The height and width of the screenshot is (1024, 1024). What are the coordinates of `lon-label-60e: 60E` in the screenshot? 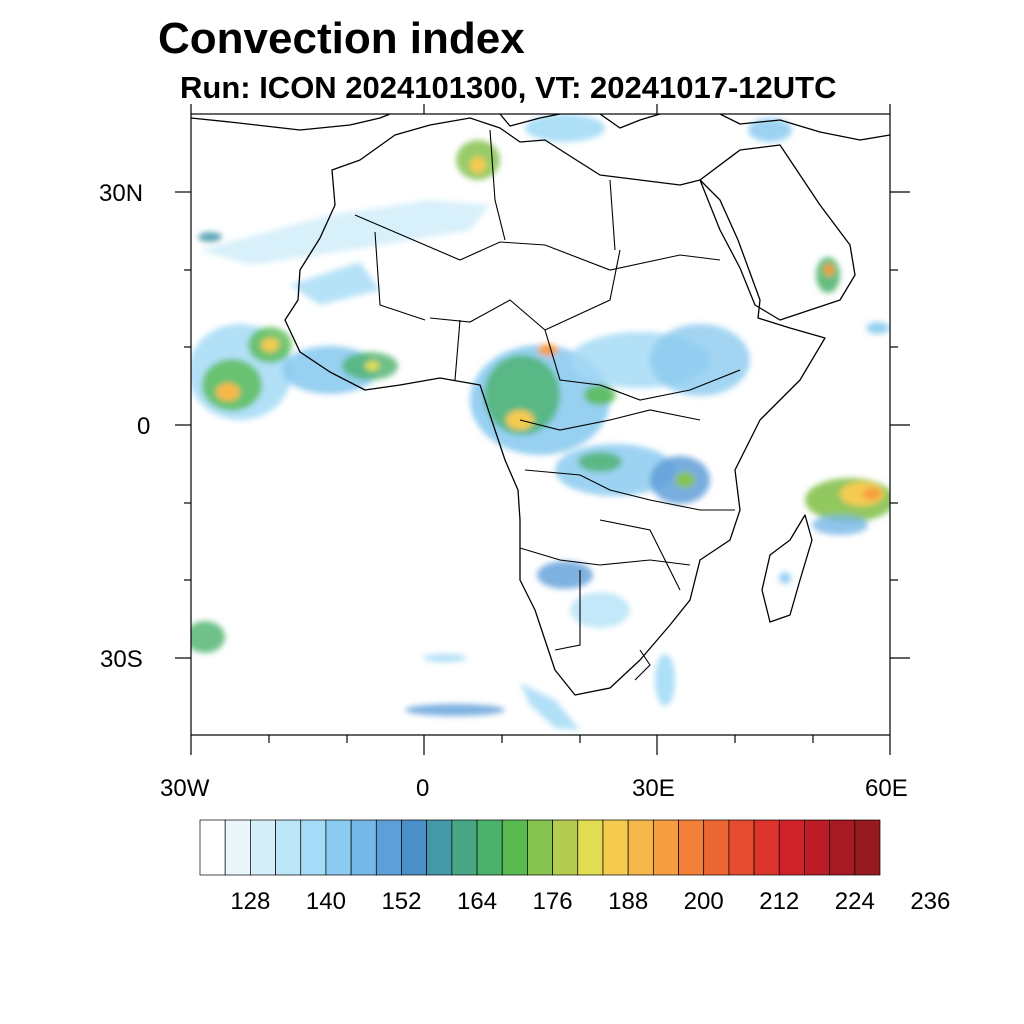 It's located at (886, 788).